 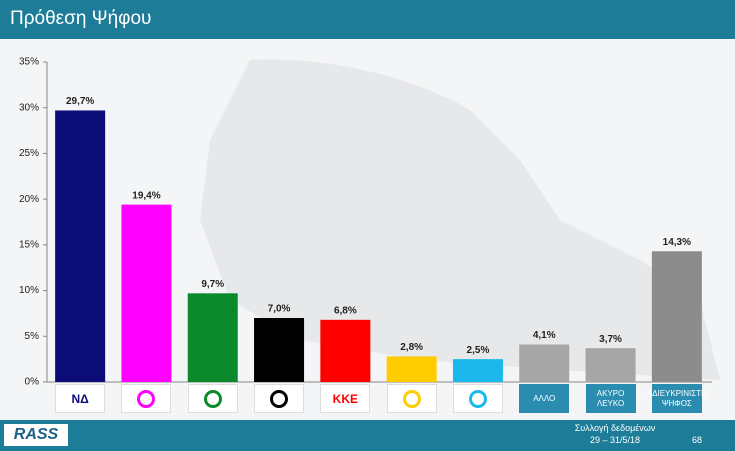 What do you see at coordinates (29, 244) in the screenshot?
I see `y-tick-label: 15%` at bounding box center [29, 244].